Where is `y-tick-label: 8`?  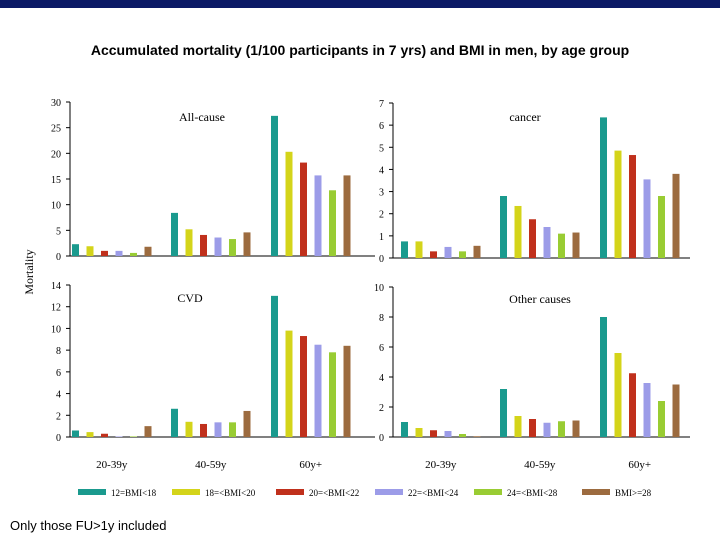
y-tick-label: 8 is located at coordinates (58, 351).